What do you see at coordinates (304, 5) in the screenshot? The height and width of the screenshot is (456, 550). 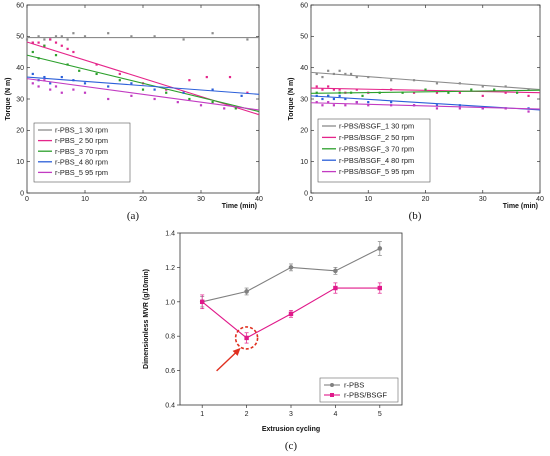 I see `y-tick-label: 60` at bounding box center [304, 5].